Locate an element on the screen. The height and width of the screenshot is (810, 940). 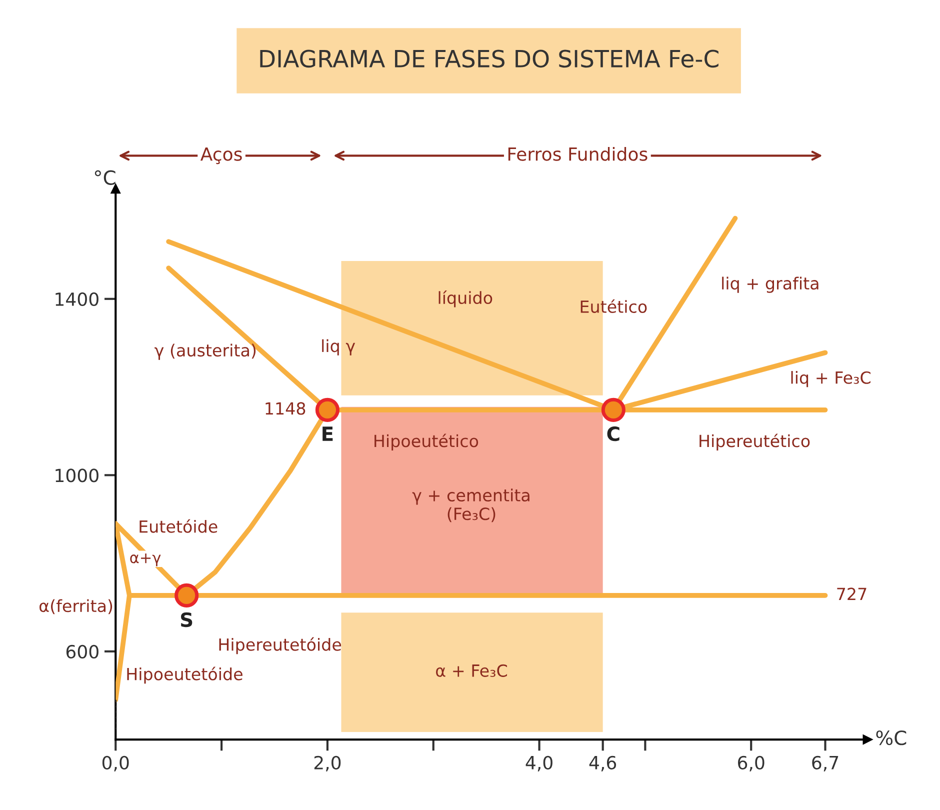
annotation: 727 is located at coordinates (851, 594).